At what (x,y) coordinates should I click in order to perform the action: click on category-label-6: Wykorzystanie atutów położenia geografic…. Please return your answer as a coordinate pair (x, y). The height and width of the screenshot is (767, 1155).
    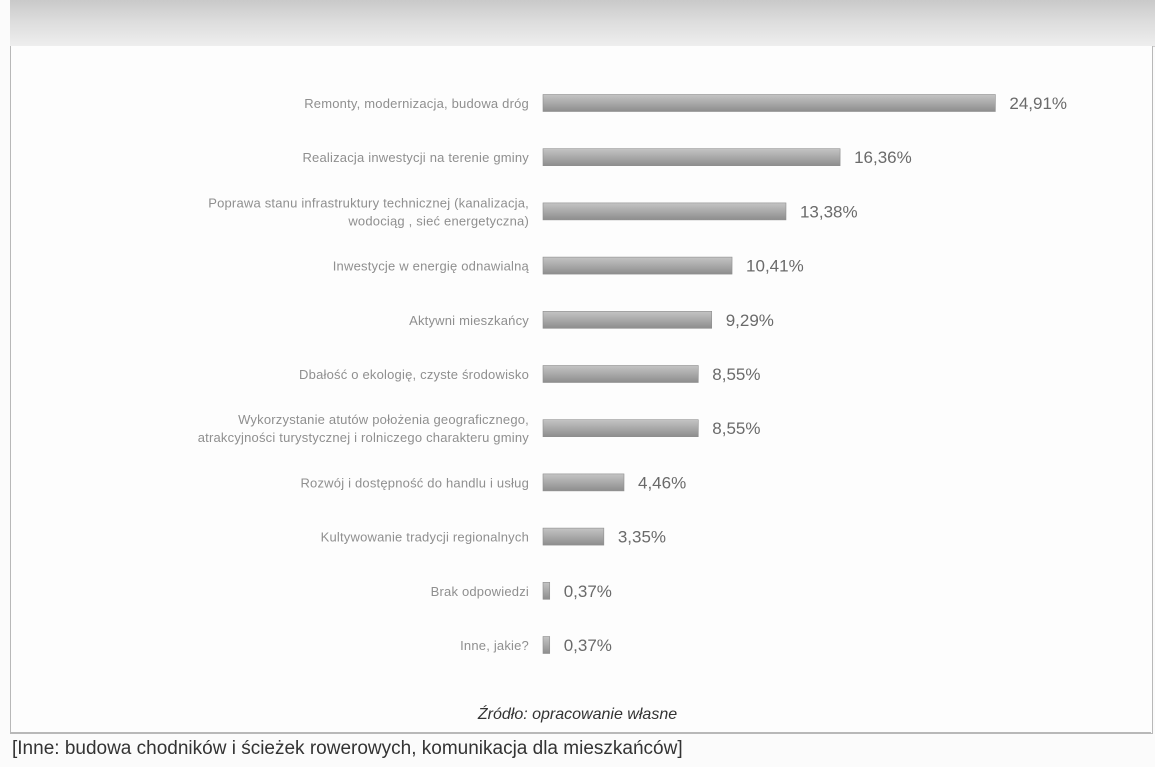
    Looking at the image, I should click on (364, 428).